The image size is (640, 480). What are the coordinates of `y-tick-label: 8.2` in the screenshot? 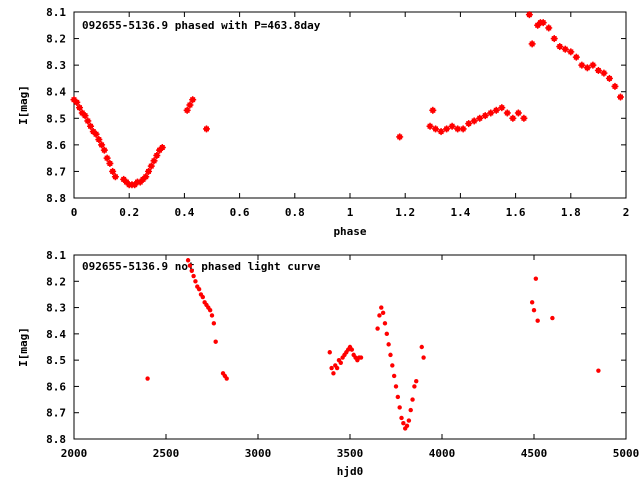 It's located at (56, 281).